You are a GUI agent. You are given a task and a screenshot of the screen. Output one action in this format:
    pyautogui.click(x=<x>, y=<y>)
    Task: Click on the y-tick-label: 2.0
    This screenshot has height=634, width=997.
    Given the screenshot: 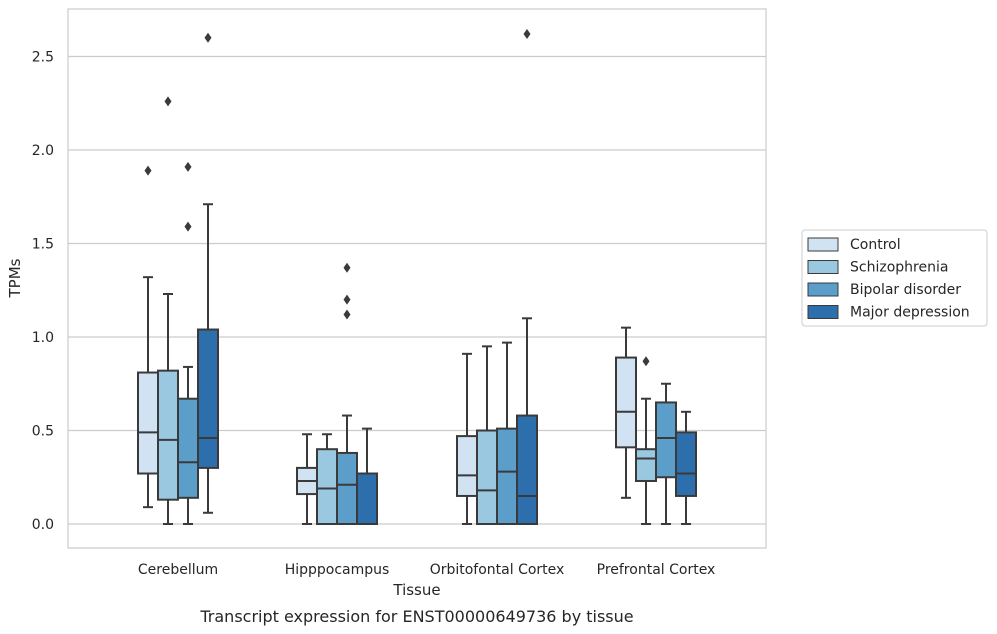 What is the action you would take?
    pyautogui.click(x=43, y=151)
    